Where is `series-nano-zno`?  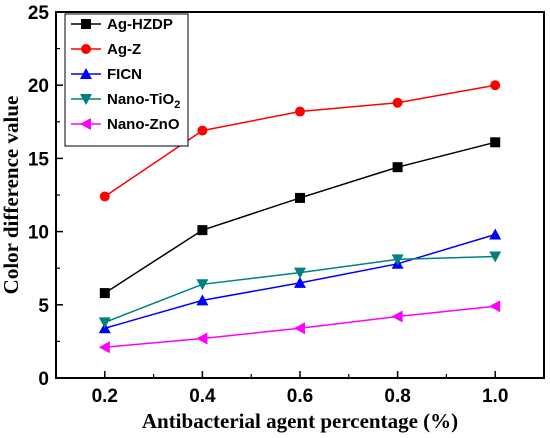 series-nano-zno is located at coordinates (299, 327).